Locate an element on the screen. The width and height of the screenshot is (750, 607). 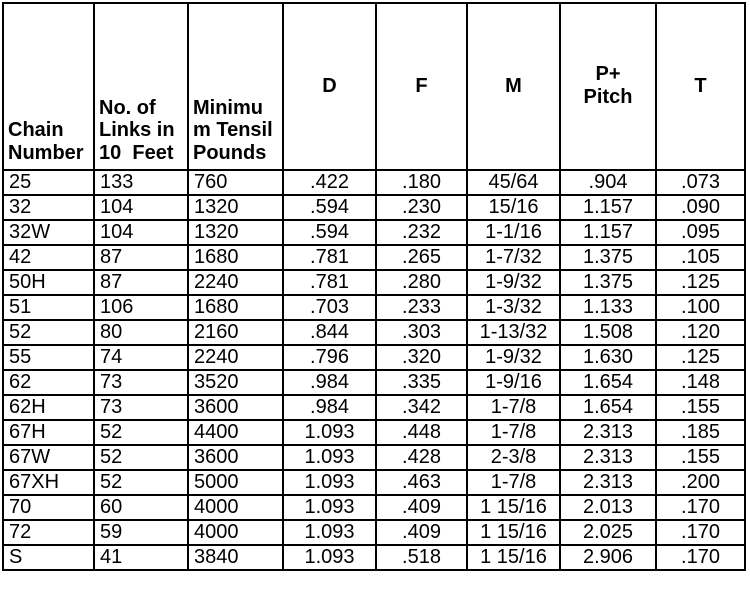
col-header-m: M is located at coordinates (513, 86).